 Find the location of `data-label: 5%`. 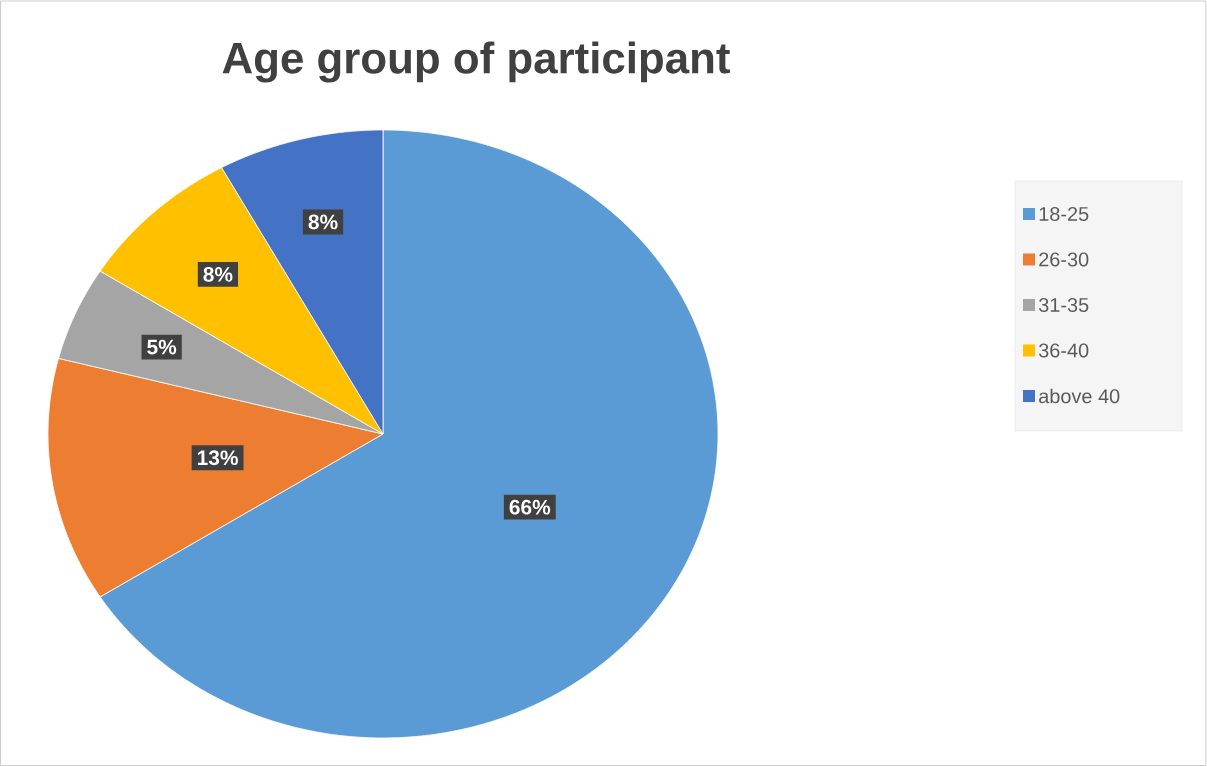

data-label: 5% is located at coordinates (162, 347).